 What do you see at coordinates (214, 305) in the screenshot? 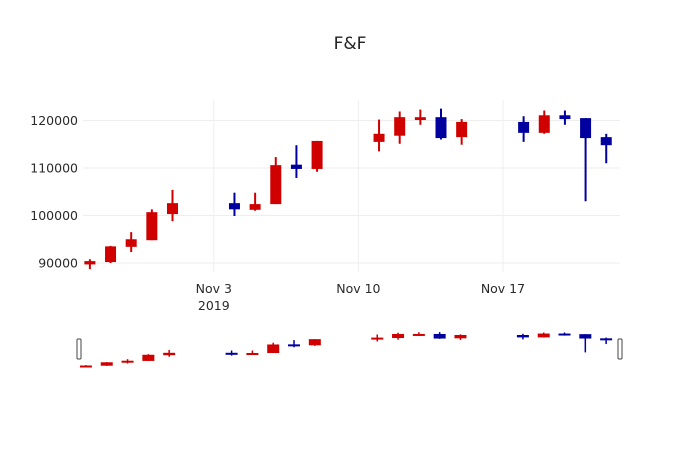
I see `x-tick-year-label: 2019` at bounding box center [214, 305].